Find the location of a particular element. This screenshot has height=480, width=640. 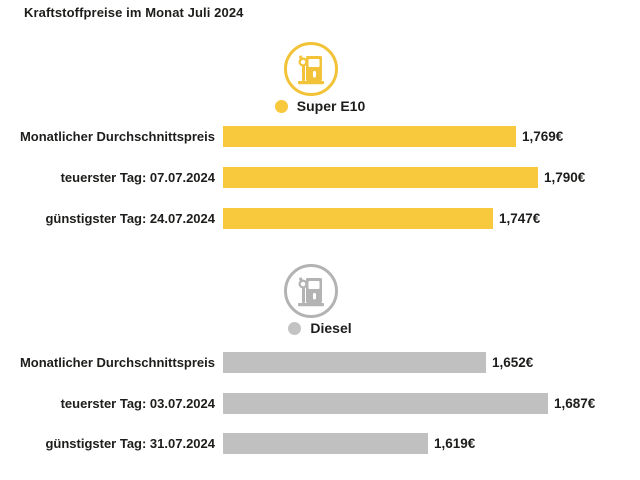

bar-label: teuerster Tag: 03.07.2024 is located at coordinates (137, 403).